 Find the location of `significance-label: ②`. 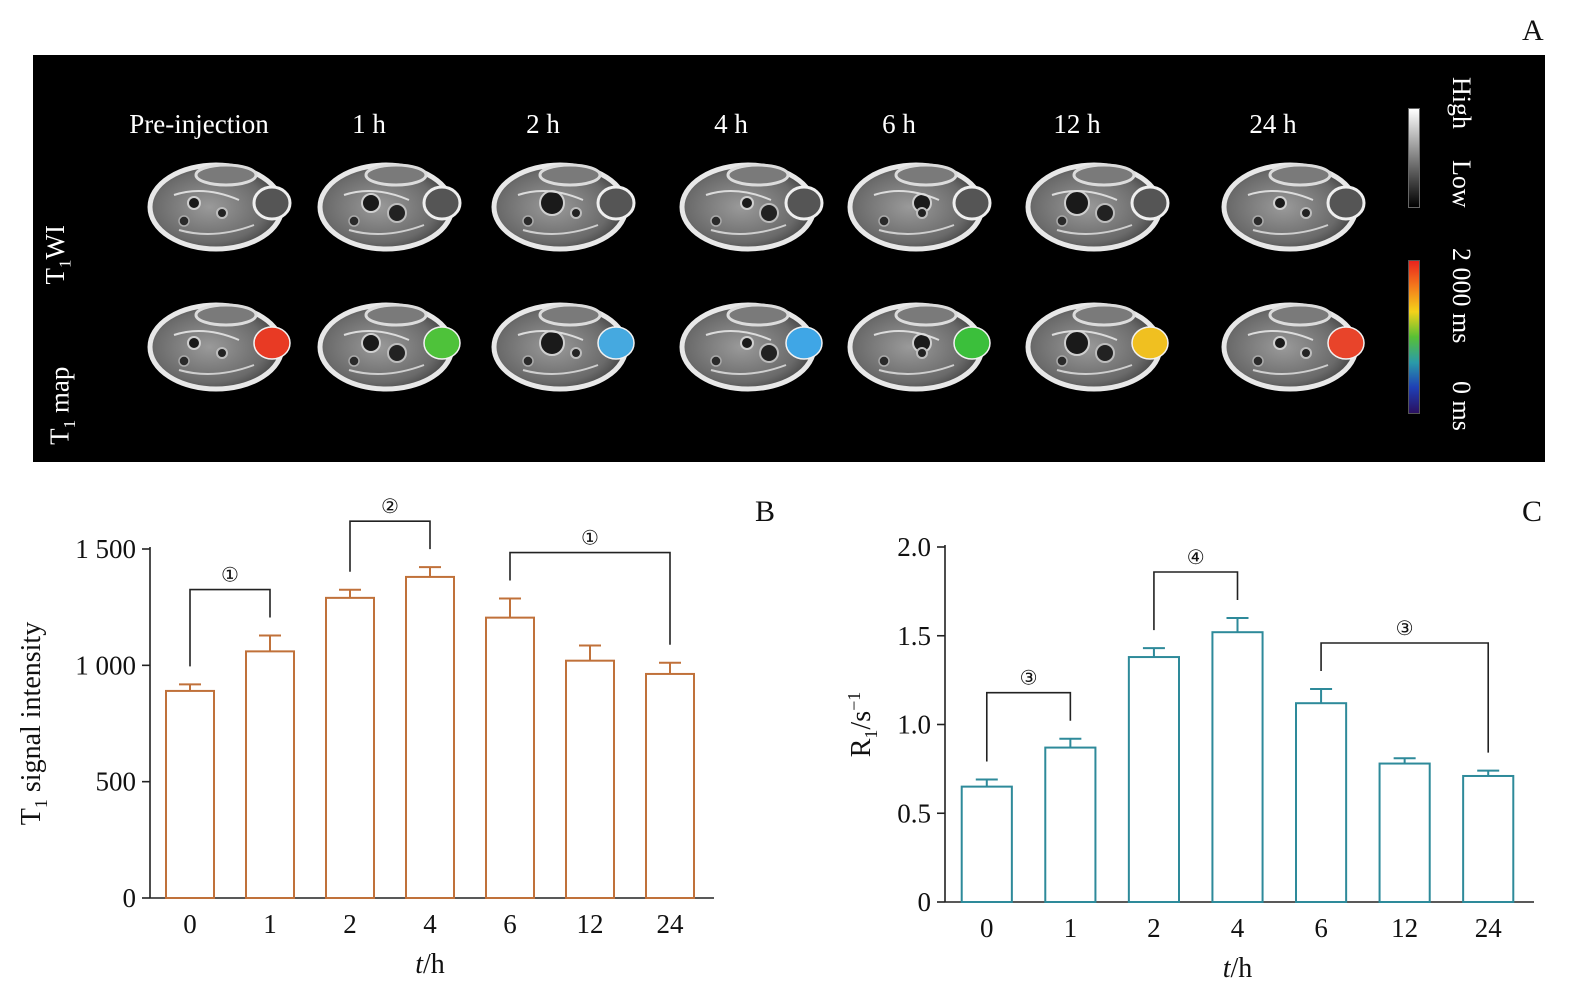

significance-label: ② is located at coordinates (390, 507).